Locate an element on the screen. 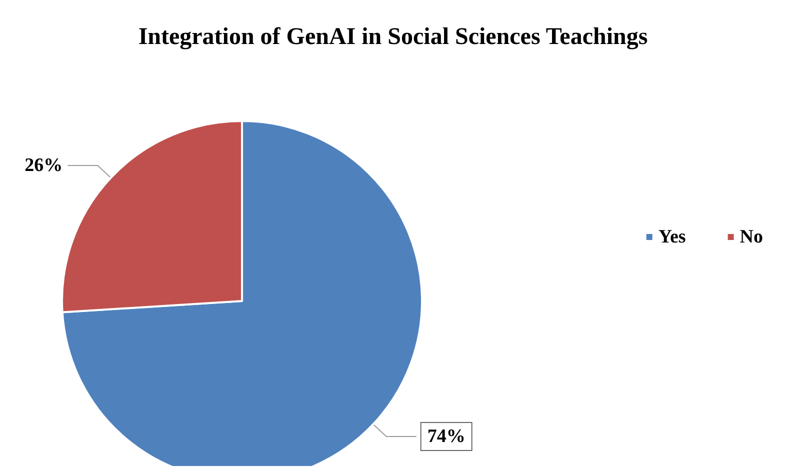  legend-label: Yes is located at coordinates (672, 237).